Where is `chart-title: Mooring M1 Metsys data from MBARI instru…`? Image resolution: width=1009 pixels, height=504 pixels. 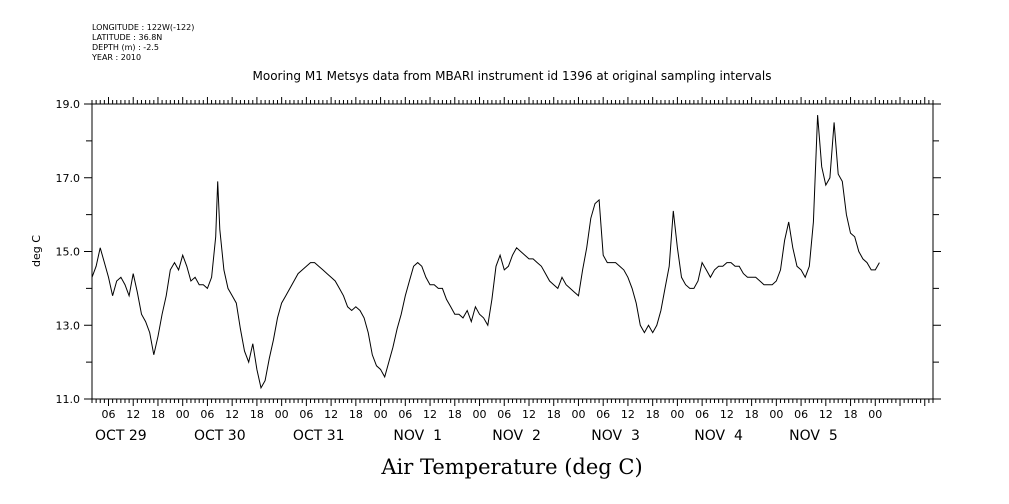 chart-title: Mooring M1 Metsys data from MBARI instru… is located at coordinates (512, 76).